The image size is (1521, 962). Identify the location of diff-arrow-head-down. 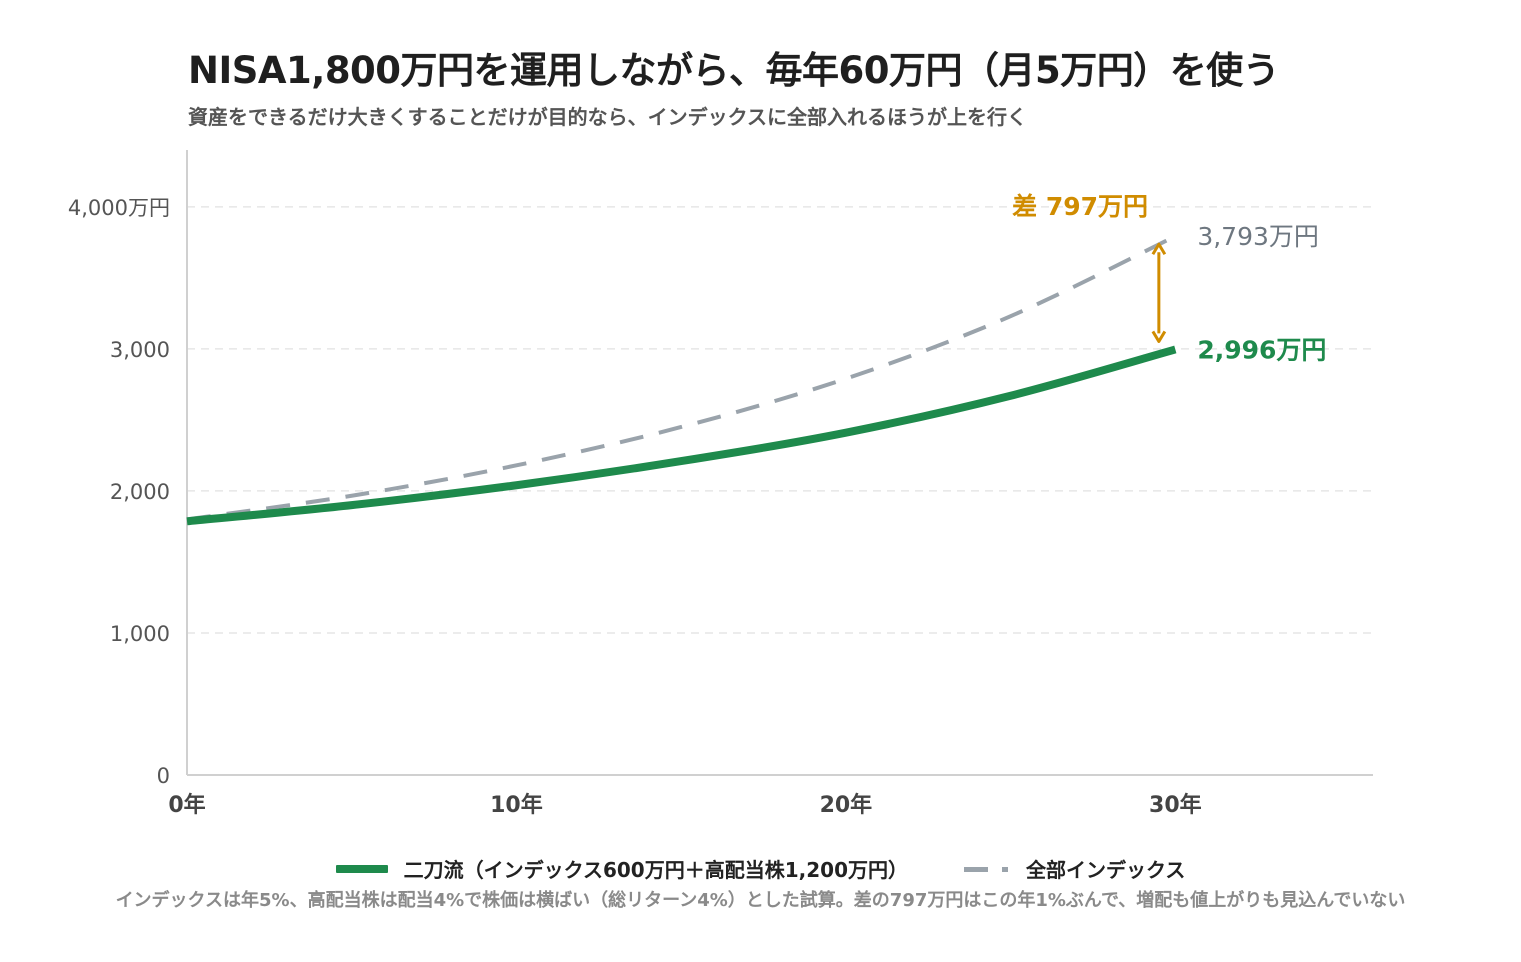
(1159, 336).